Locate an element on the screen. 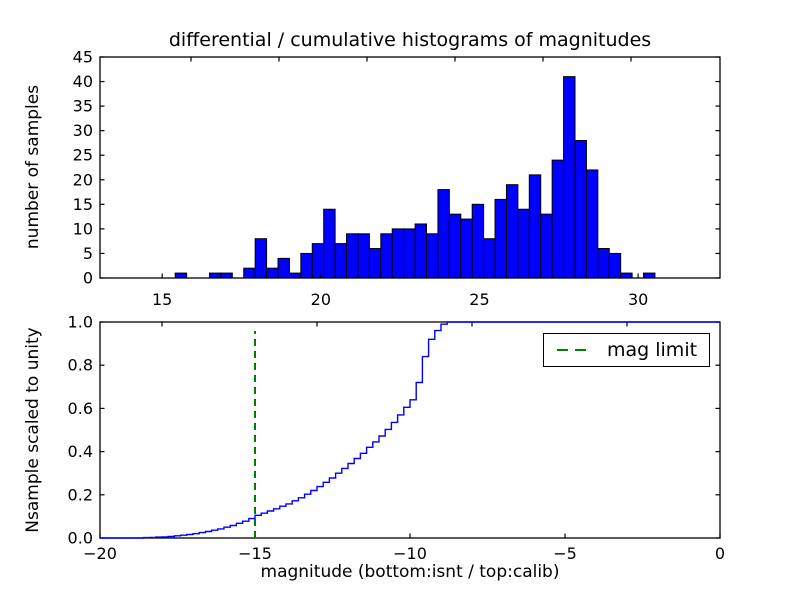 Image resolution: width=800 pixels, height=600 pixels. y-tick-label: 0.0 is located at coordinates (80, 538).